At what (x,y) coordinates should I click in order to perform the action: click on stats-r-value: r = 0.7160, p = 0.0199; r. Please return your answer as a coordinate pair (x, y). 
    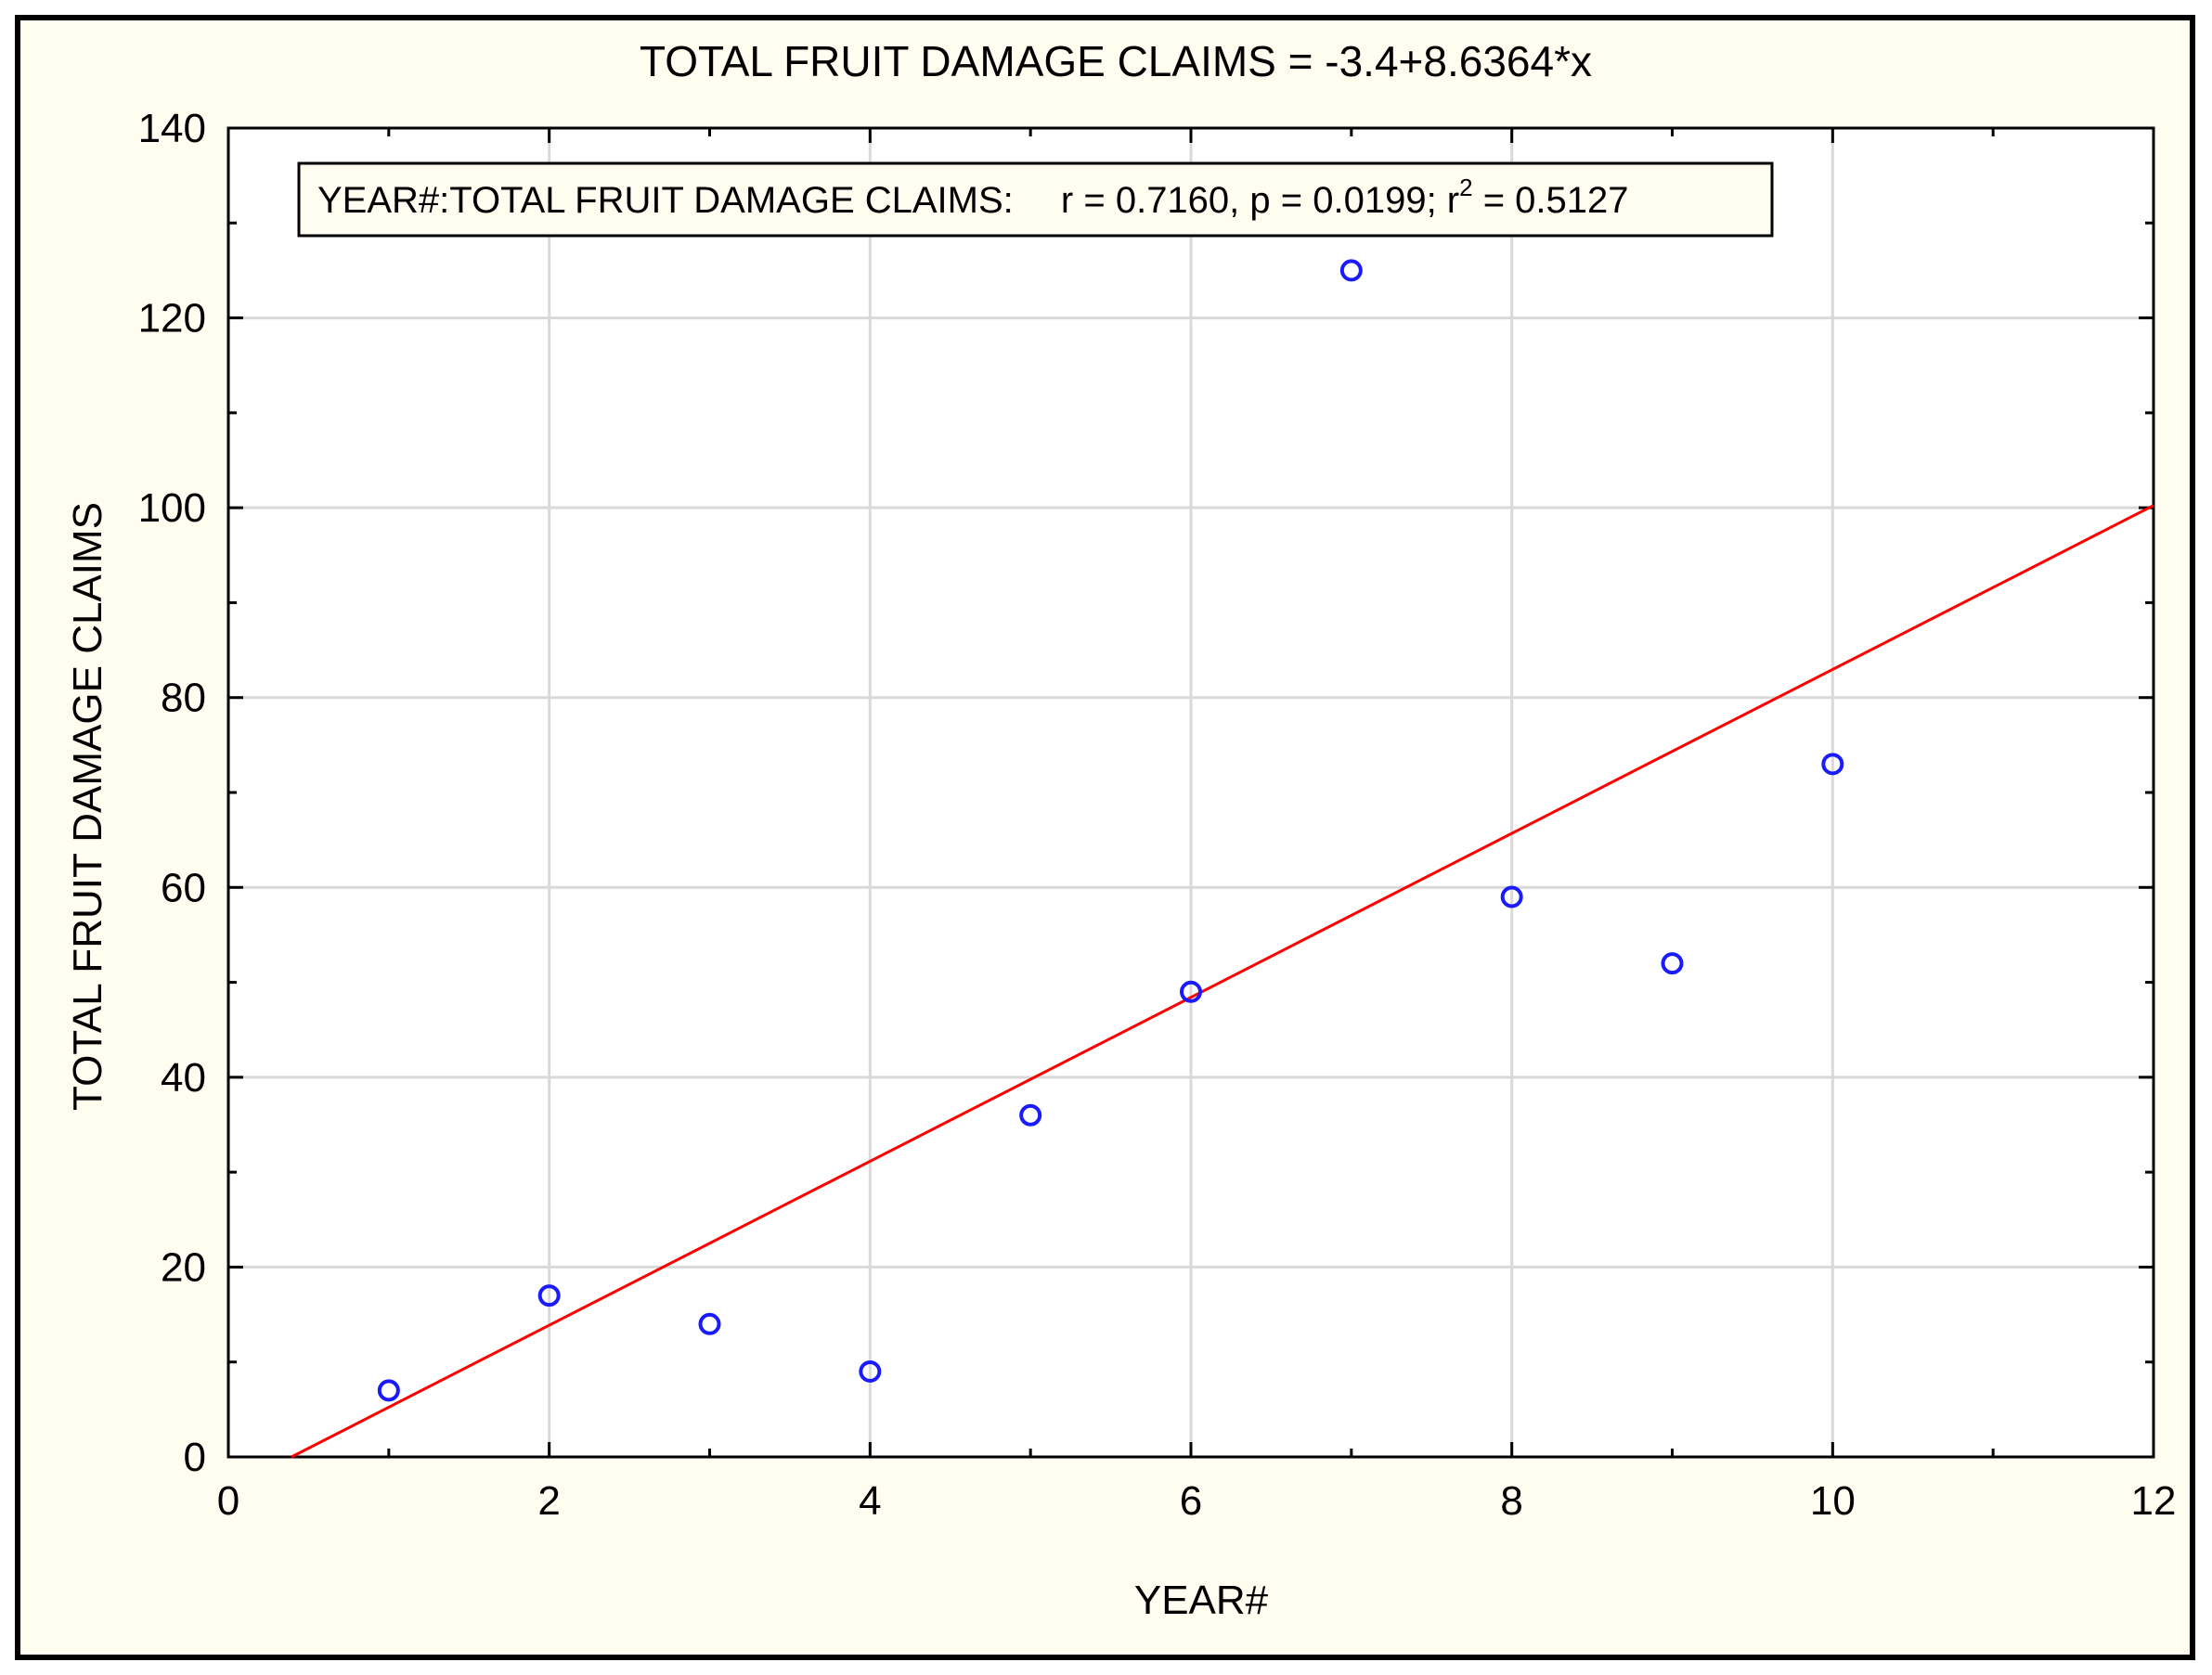
    Looking at the image, I should click on (1260, 200).